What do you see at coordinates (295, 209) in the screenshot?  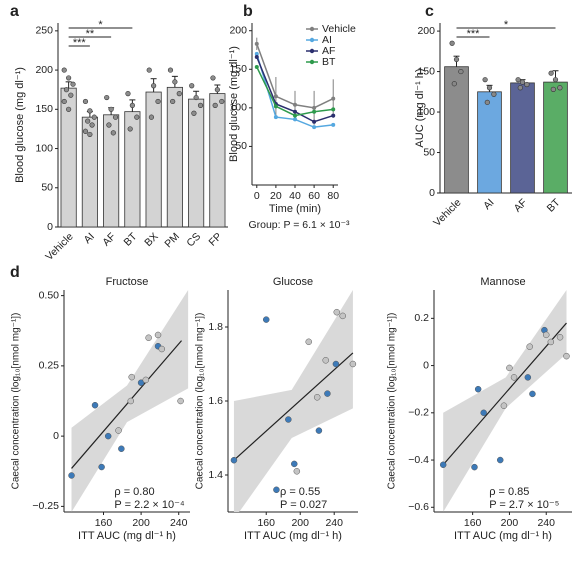 I see `x-axis-label: Time (min)` at bounding box center [295, 209].